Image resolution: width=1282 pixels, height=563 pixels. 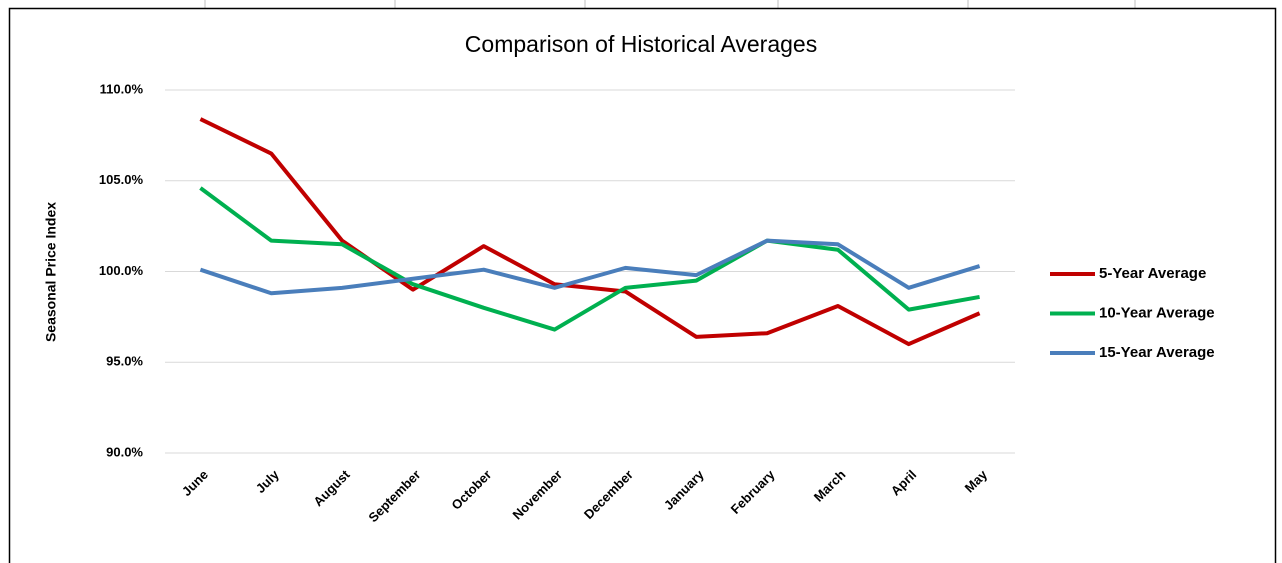 I want to click on y-tick-label: 105.0%, so click(x=121, y=179).